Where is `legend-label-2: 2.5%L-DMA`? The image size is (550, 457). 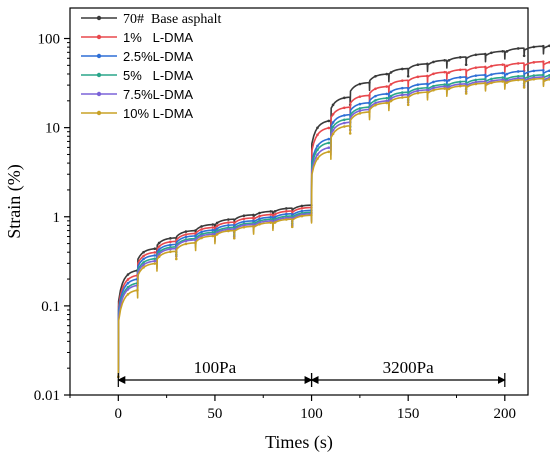
legend-label-2: 2.5%L-DMA is located at coordinates (158, 56).